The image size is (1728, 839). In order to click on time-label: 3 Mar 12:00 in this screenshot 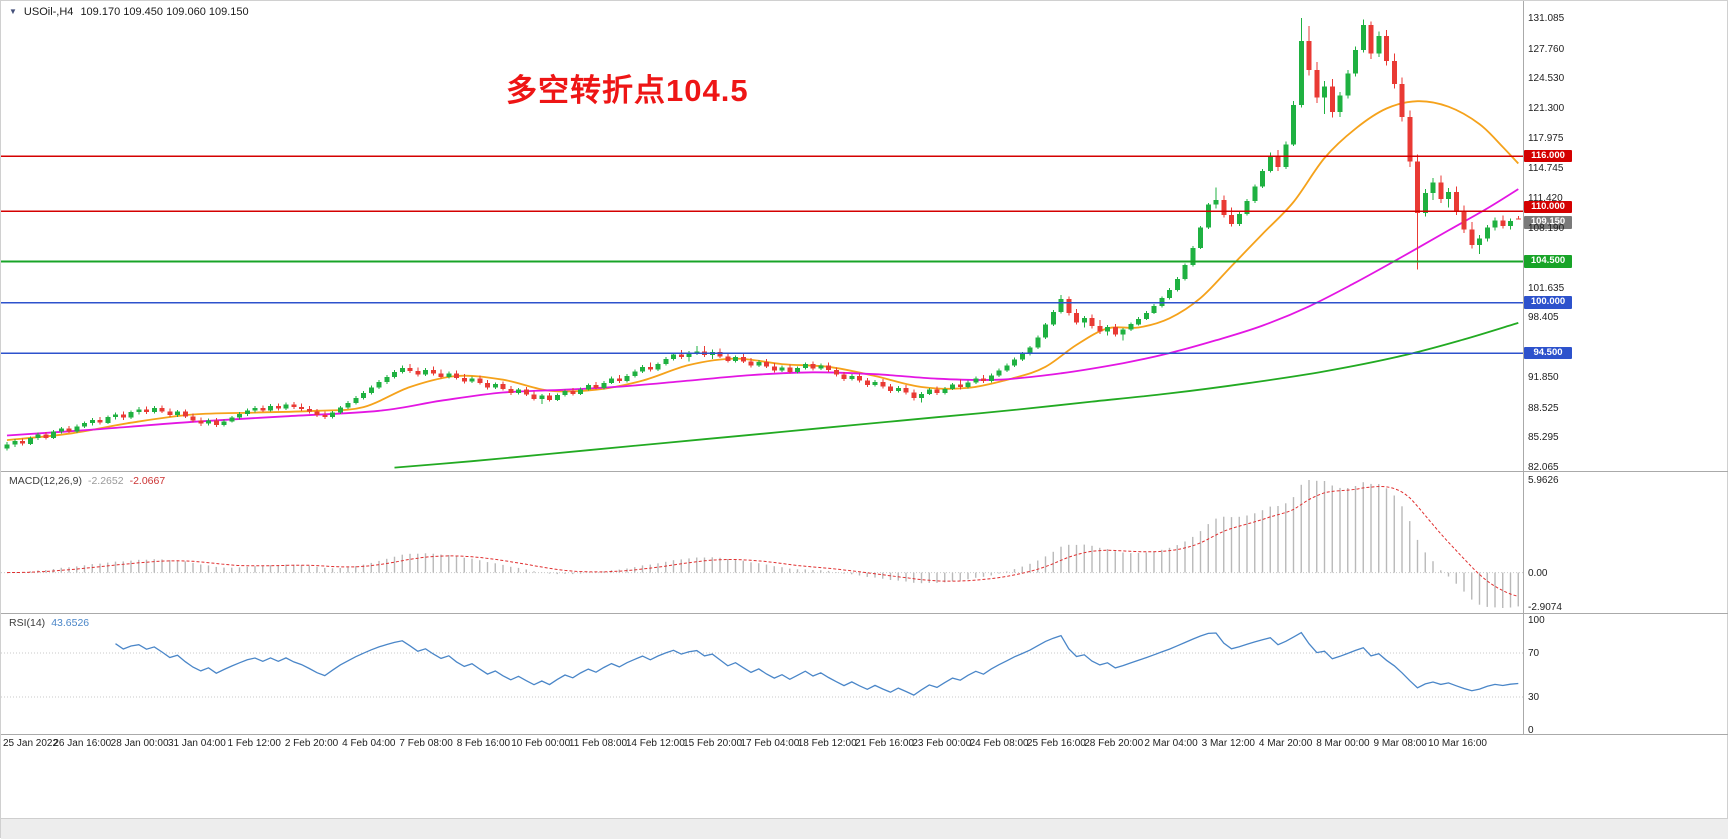, I will do `click(1228, 743)`.